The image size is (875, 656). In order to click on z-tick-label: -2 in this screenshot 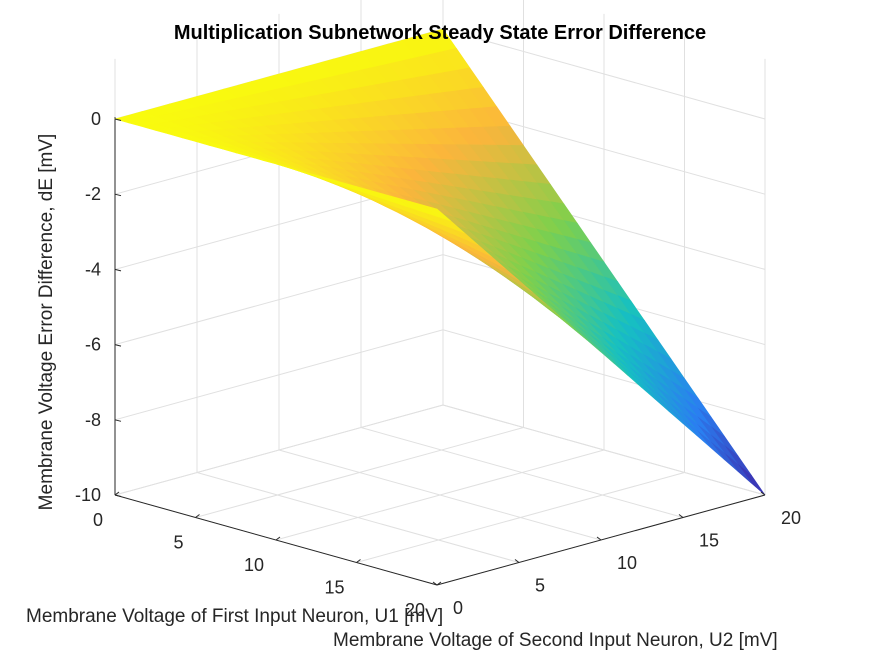, I will do `click(93, 194)`.